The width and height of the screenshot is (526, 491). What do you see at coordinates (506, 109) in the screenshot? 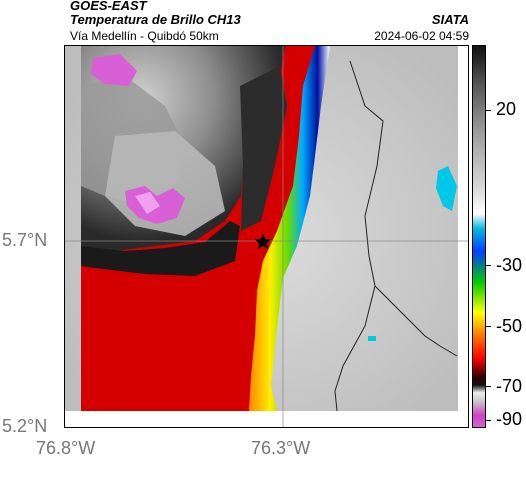
I see `cbar-label-20: 20` at bounding box center [506, 109].